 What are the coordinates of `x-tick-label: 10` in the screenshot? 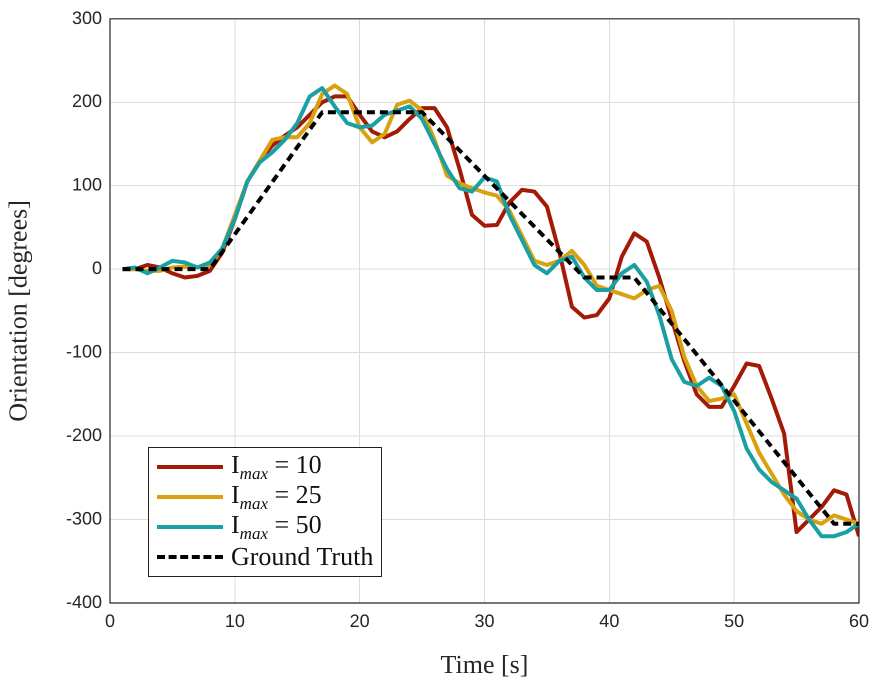 It's located at (234, 620).